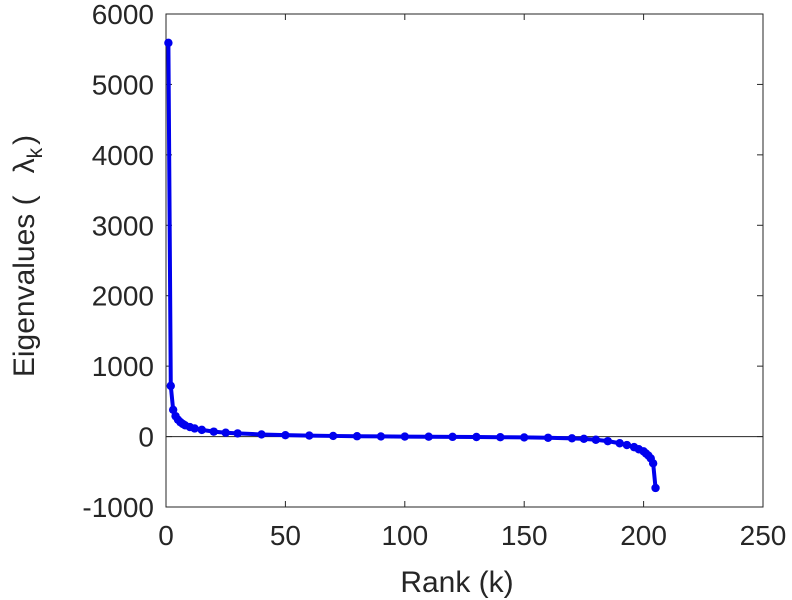 Image resolution: width=792 pixels, height=600 pixels. What do you see at coordinates (763, 535) in the screenshot?
I see `x-tick-label: 250` at bounding box center [763, 535].